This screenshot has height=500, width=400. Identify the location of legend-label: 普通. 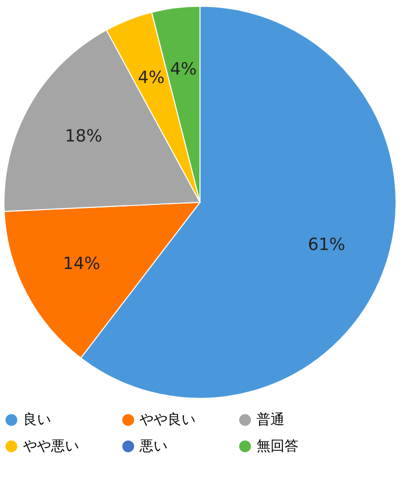
(270, 419).